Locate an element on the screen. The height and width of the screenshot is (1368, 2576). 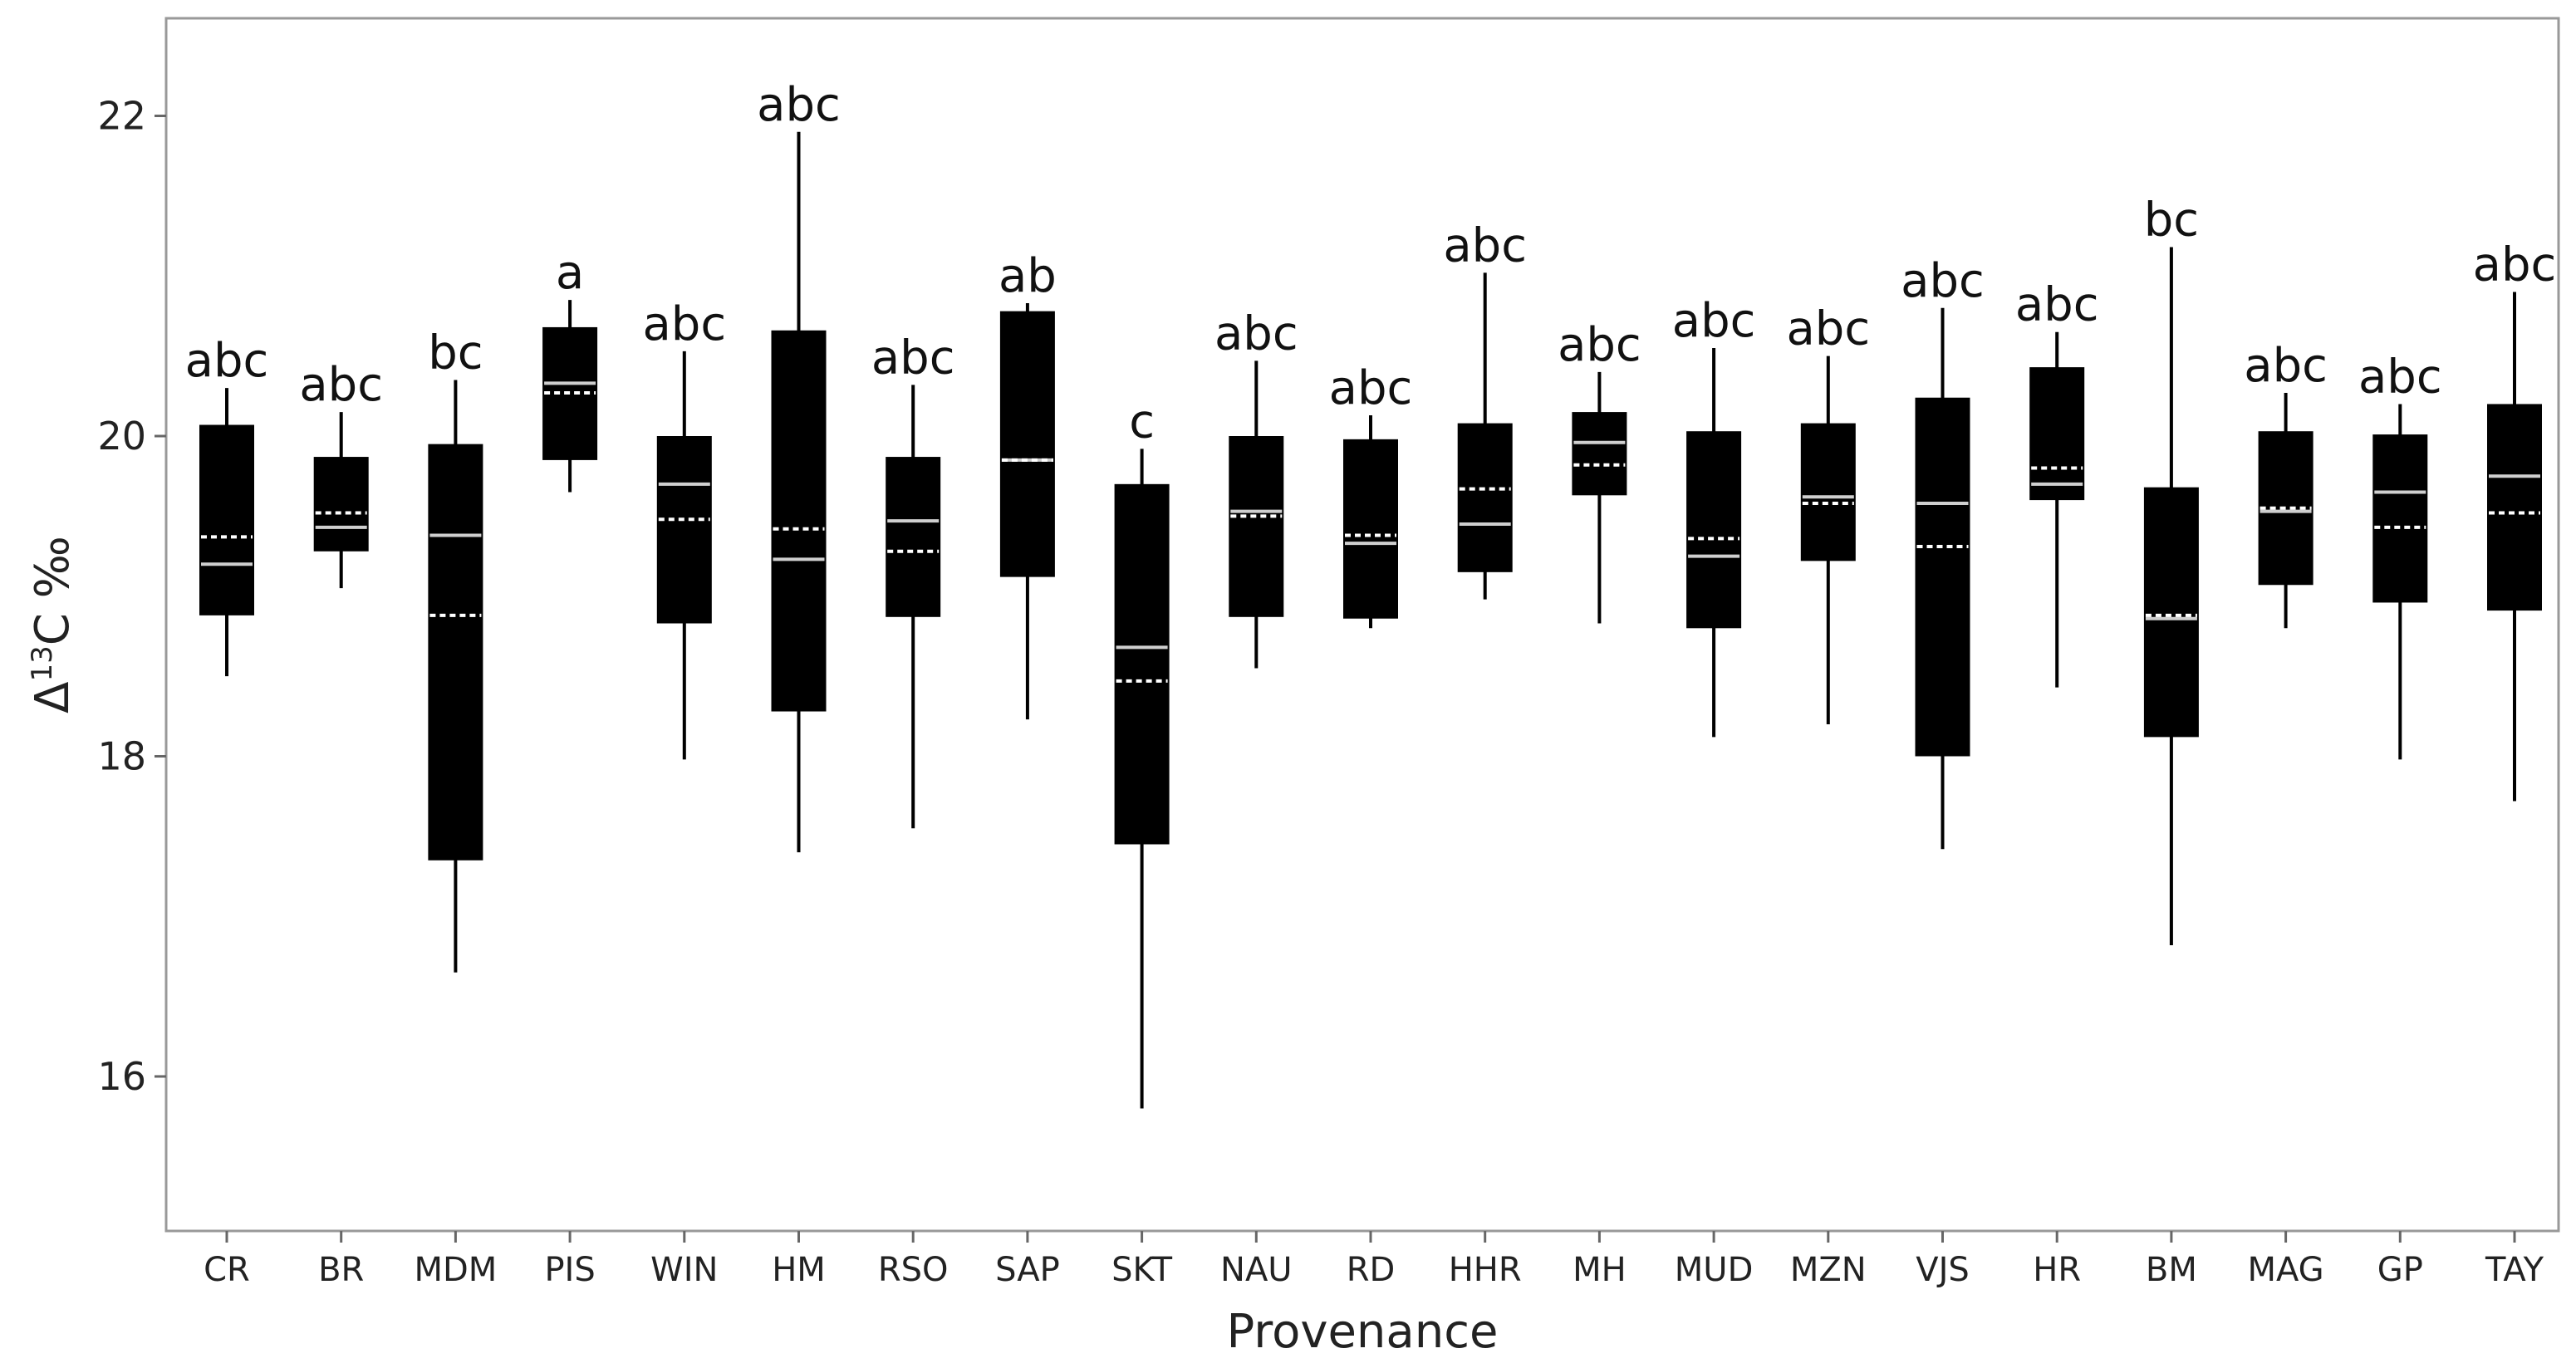
x-tick-label: RD is located at coordinates (1371, 1270).